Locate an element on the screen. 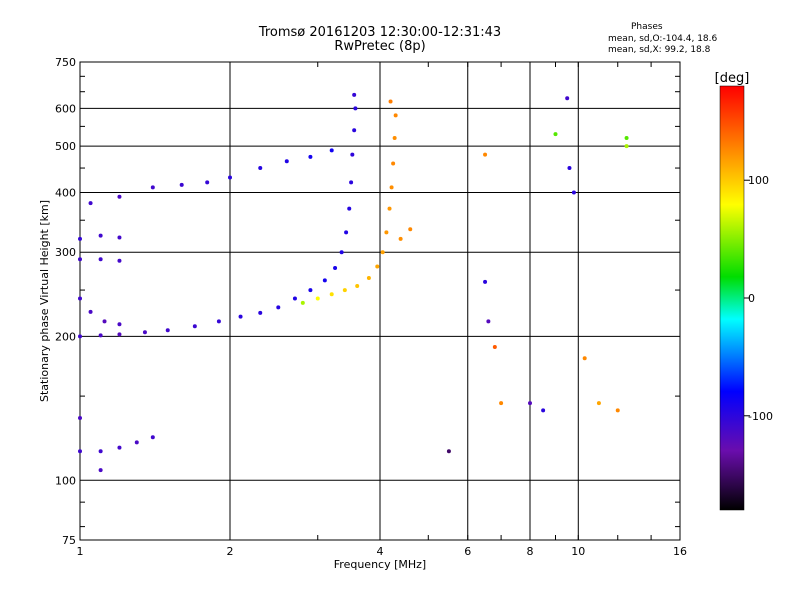  x-tick-label: 6 is located at coordinates (467, 551).